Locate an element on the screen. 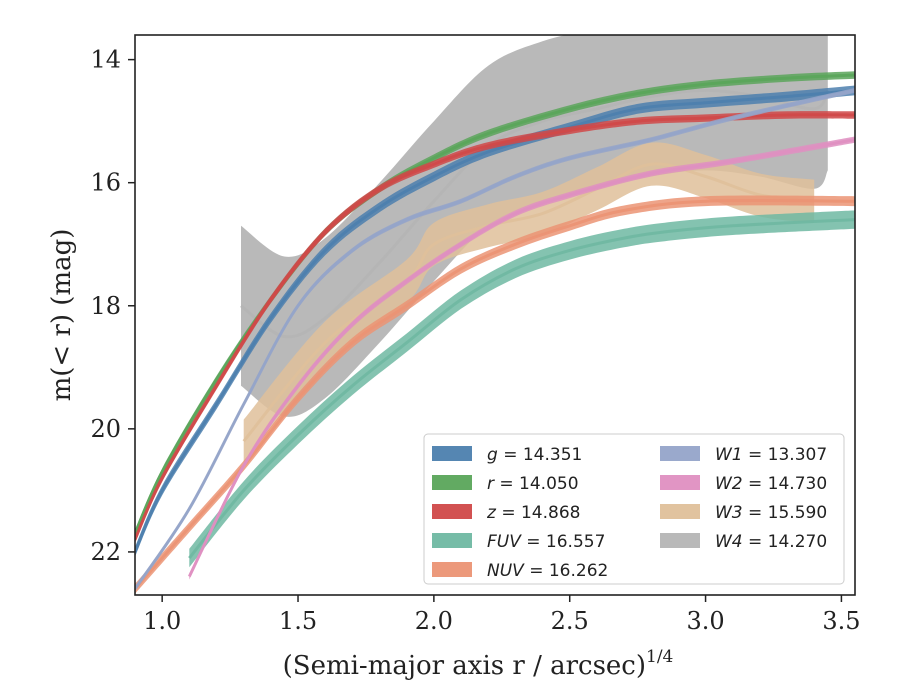  x-axis-ticks: 1.0 1.5 2.0 2.5 3.0 3.5 is located at coordinates (502, 615).